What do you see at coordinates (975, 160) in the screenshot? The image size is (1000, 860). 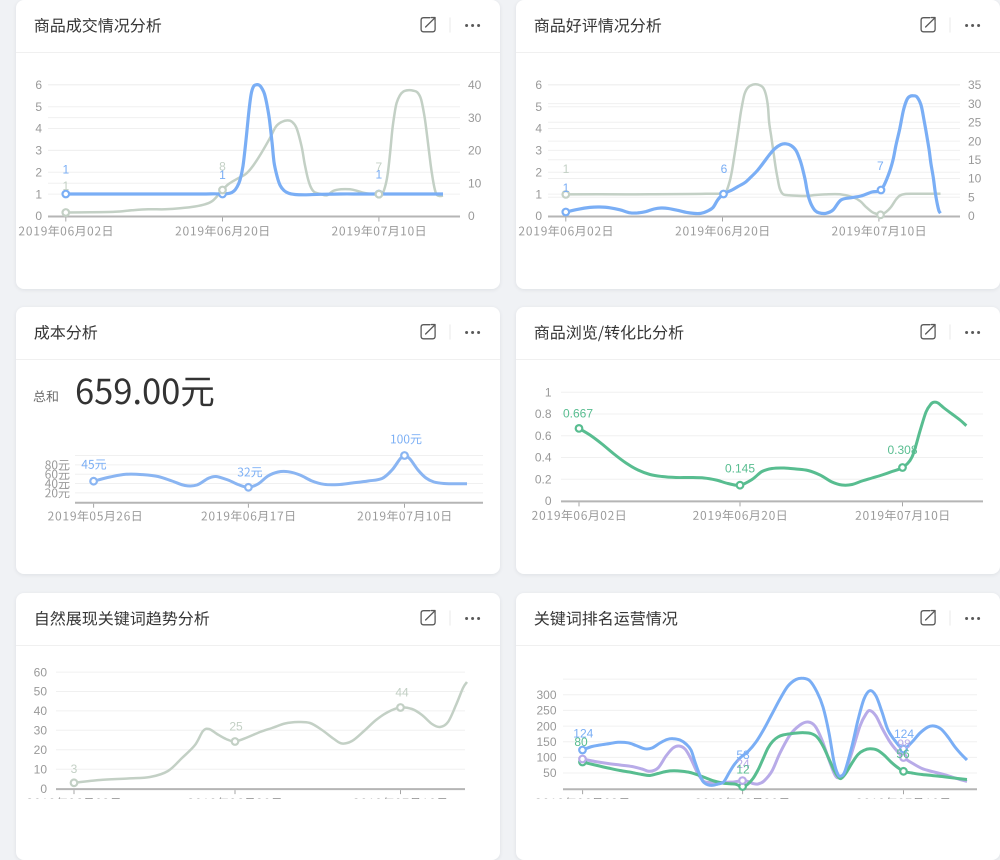 I see `svg-text: 15` at bounding box center [975, 160].